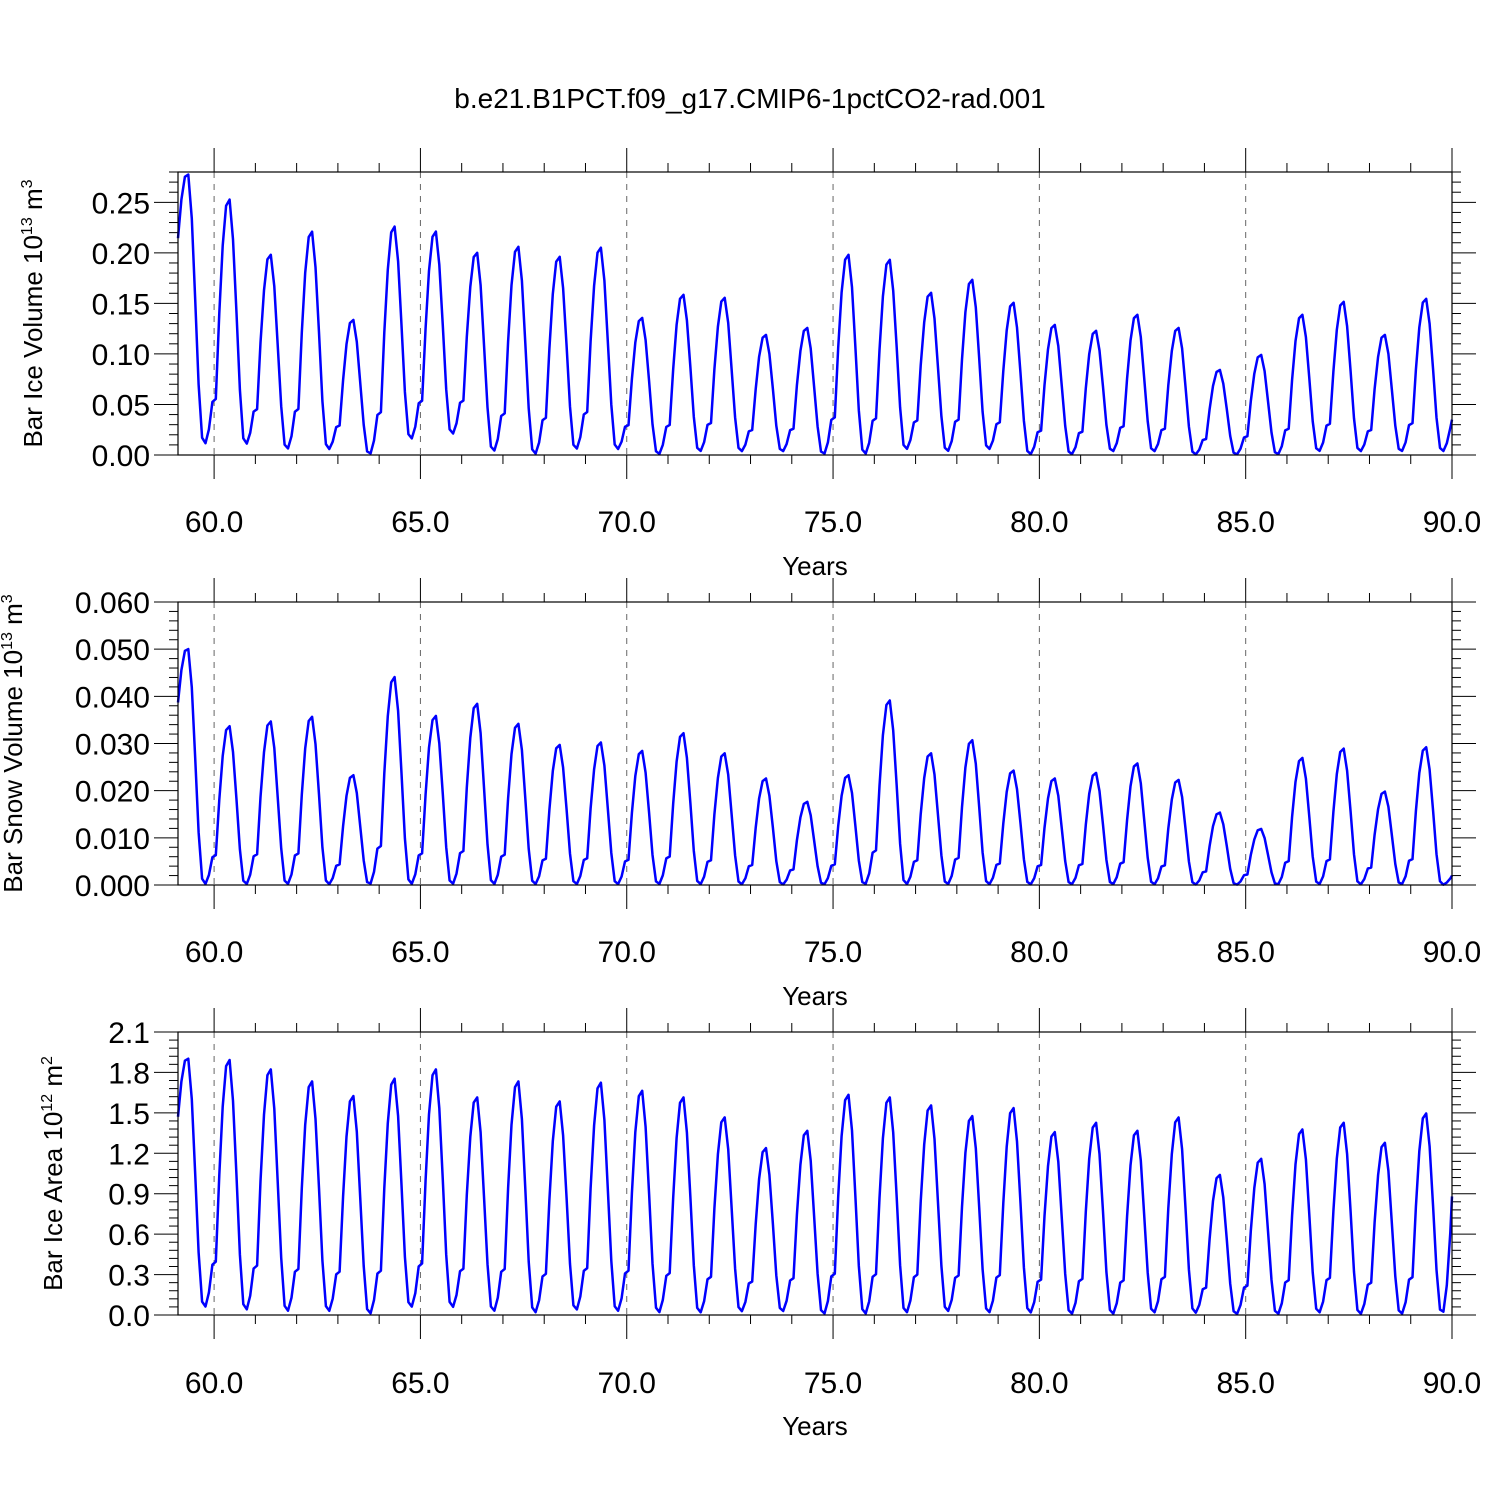  I want to click on y-tick-label: 1.8, so click(129, 1073).